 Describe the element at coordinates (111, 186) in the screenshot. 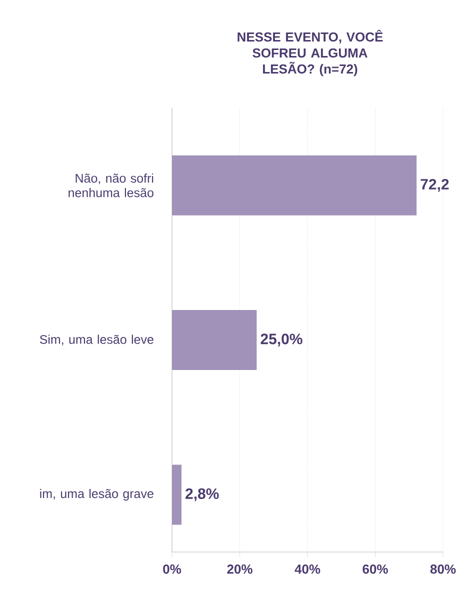

I see `y-tick-label: Não, não sofri nenhuma lesão` at that location.